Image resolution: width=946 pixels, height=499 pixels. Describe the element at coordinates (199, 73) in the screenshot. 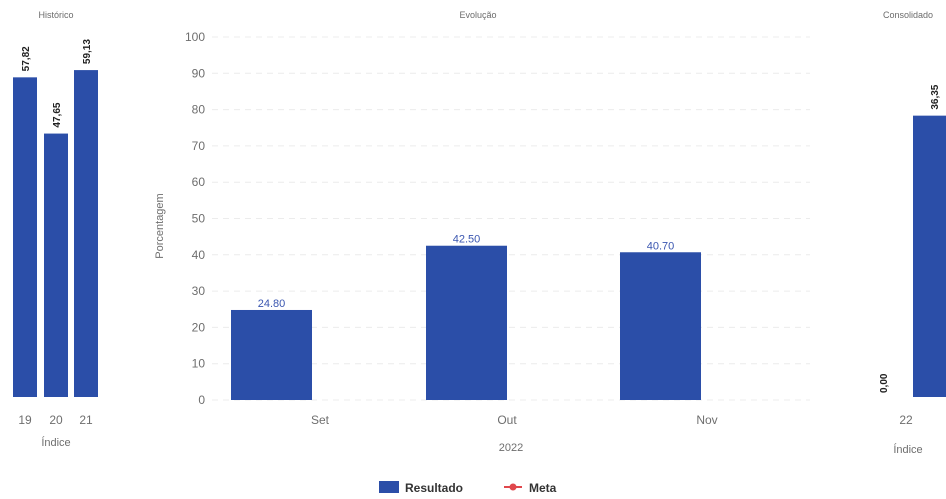

I see `evolucao-y-tick-90: 90` at that location.